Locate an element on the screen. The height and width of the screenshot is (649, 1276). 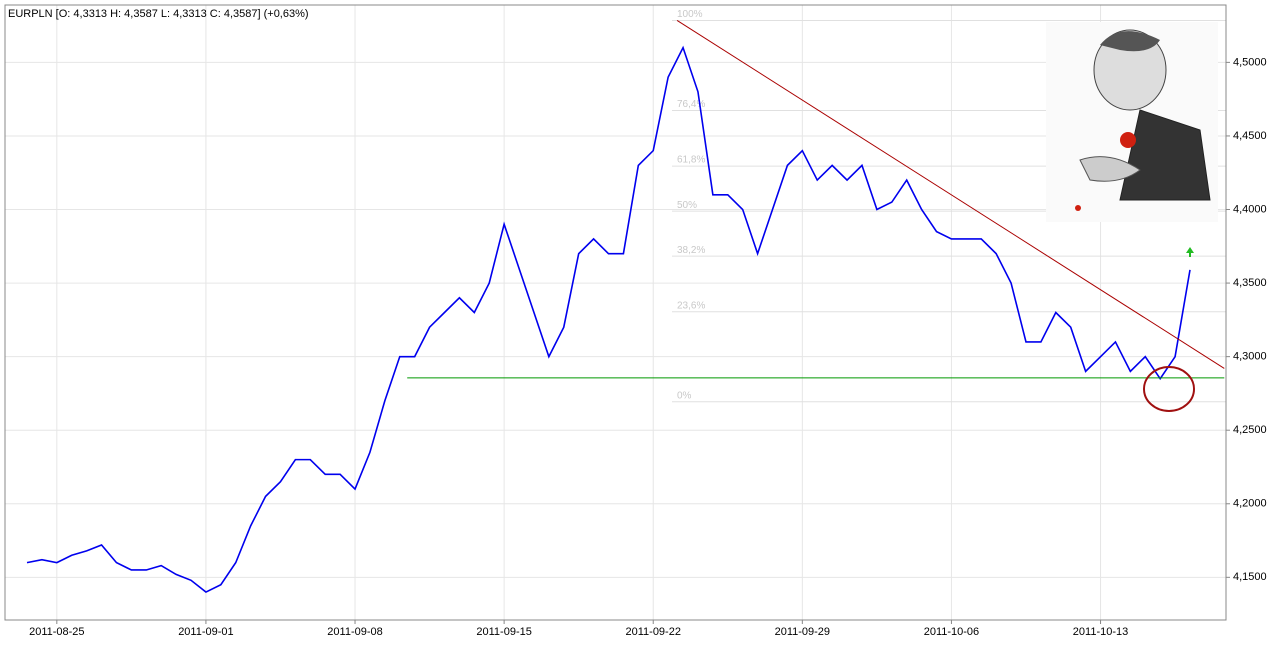
x-tick-label: 2011-09-29 is located at coordinates (802, 632).